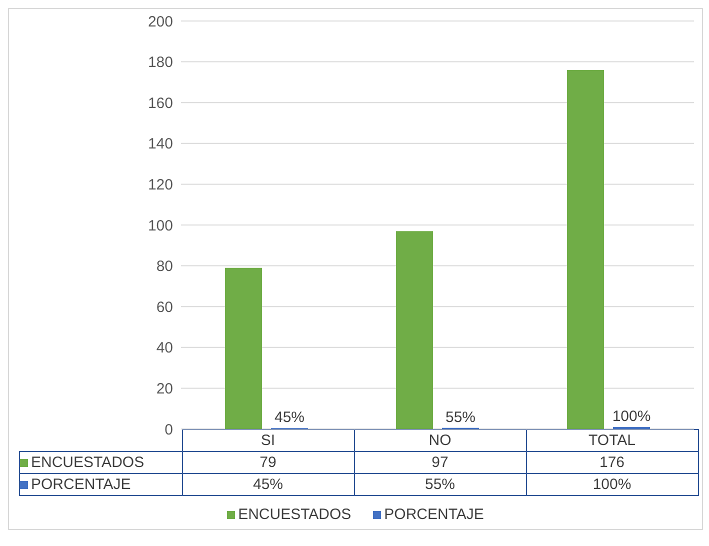  Describe the element at coordinates (433, 514) in the screenshot. I see `legend-label: PORCENTAJE` at that location.